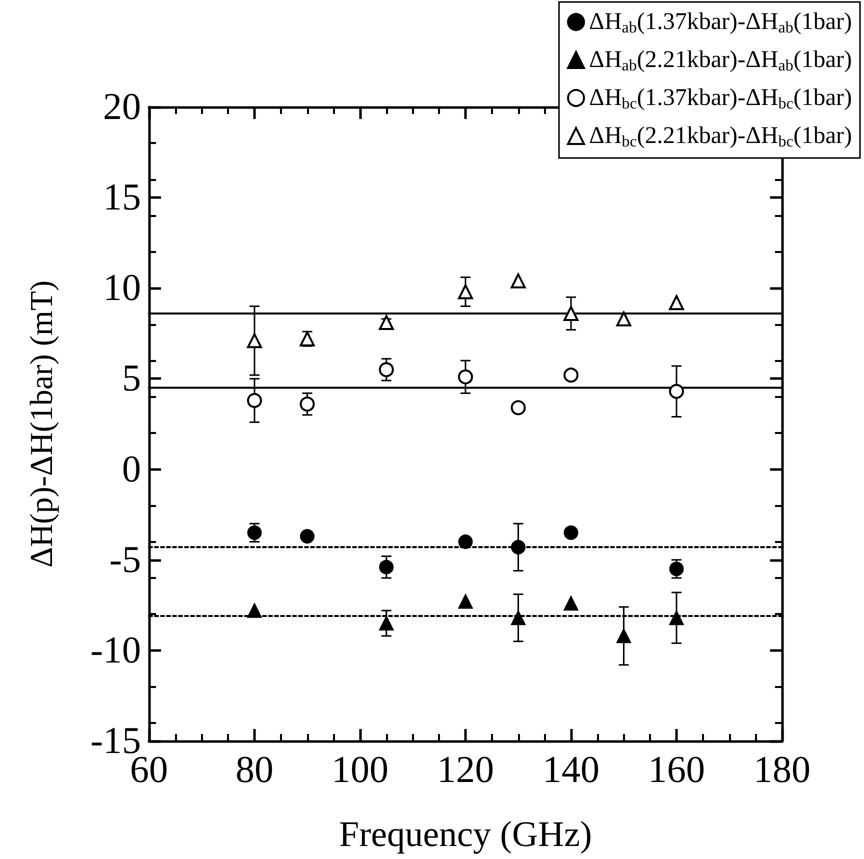 The width and height of the screenshot is (864, 859). What do you see at coordinates (360, 770) in the screenshot?
I see `x-tick-label: 100` at bounding box center [360, 770].